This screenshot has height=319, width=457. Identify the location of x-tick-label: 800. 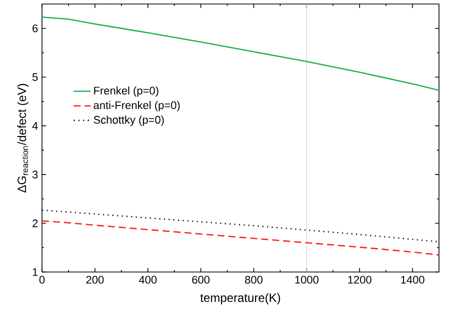
(253, 280).